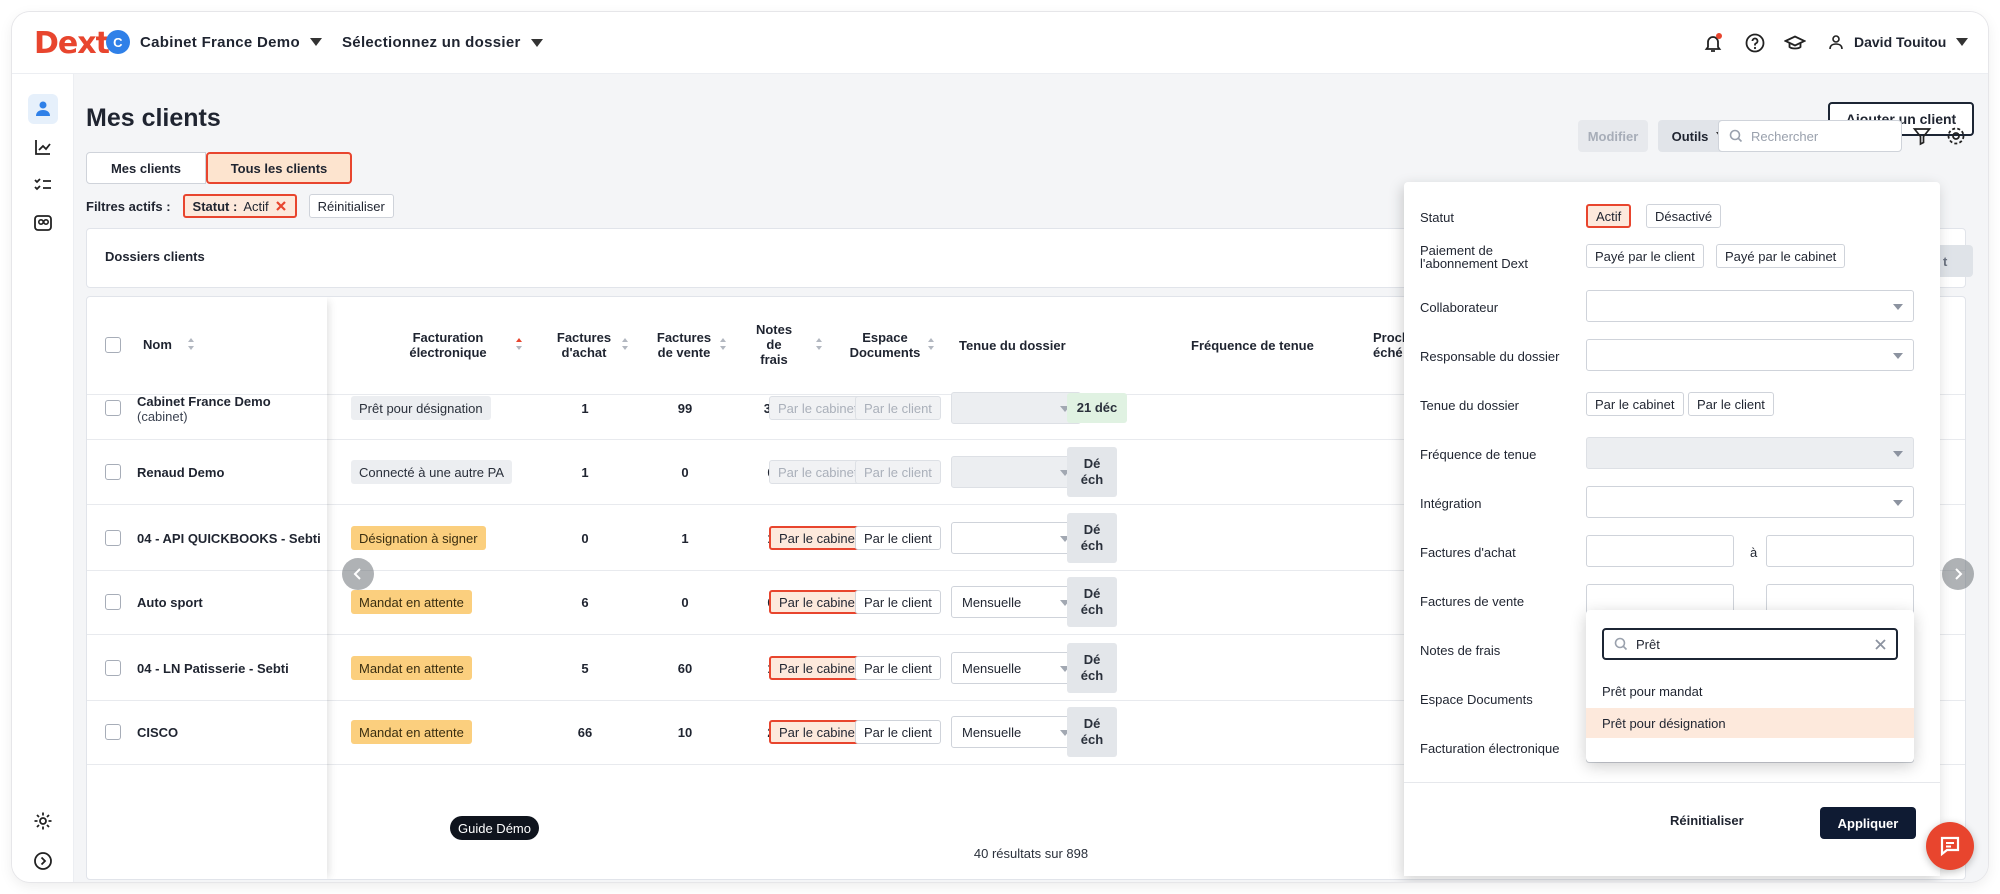 Image resolution: width=2000 pixels, height=894 pixels. I want to click on echeance-line: éch, so click(1092, 479).